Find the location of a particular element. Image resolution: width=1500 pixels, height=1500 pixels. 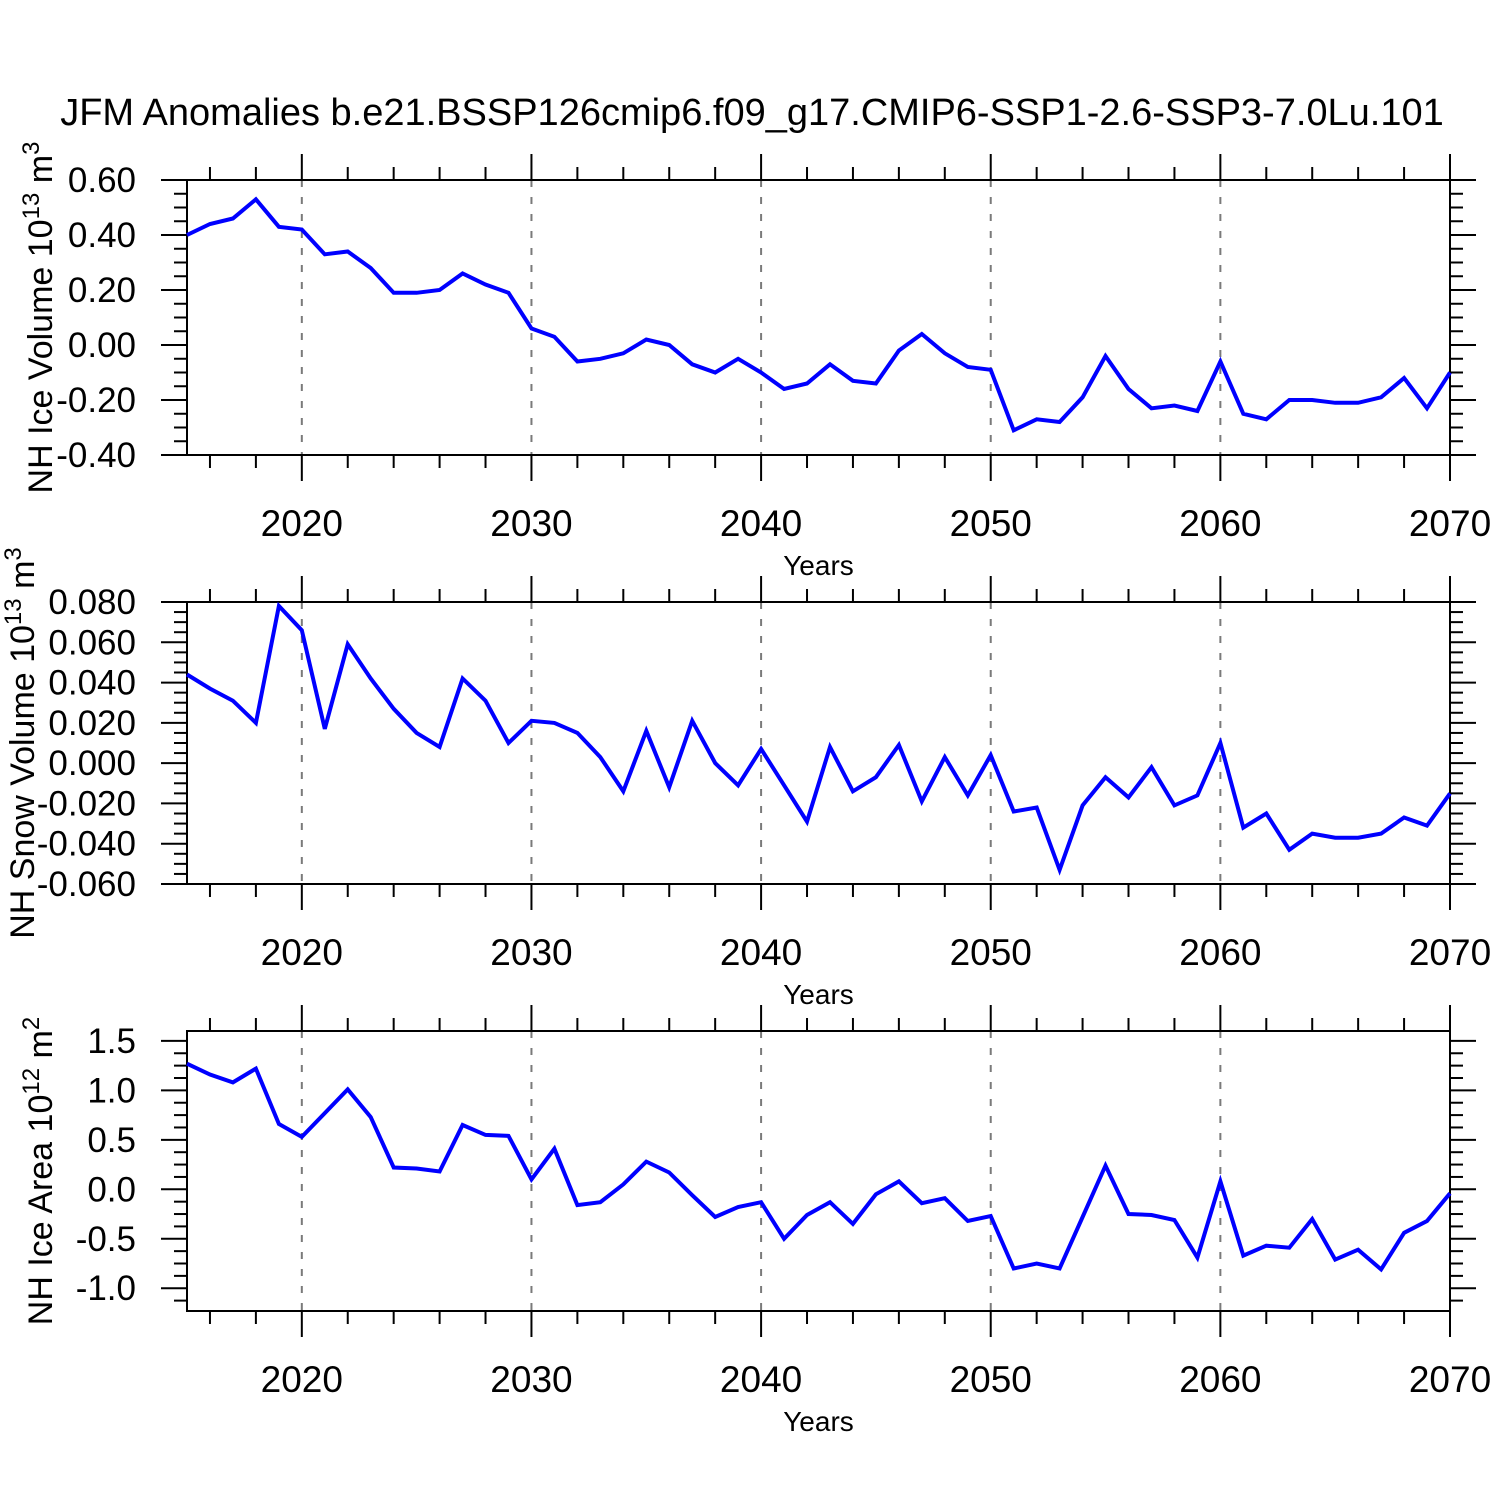

y-tick-label: 0.20 is located at coordinates (102, 290).